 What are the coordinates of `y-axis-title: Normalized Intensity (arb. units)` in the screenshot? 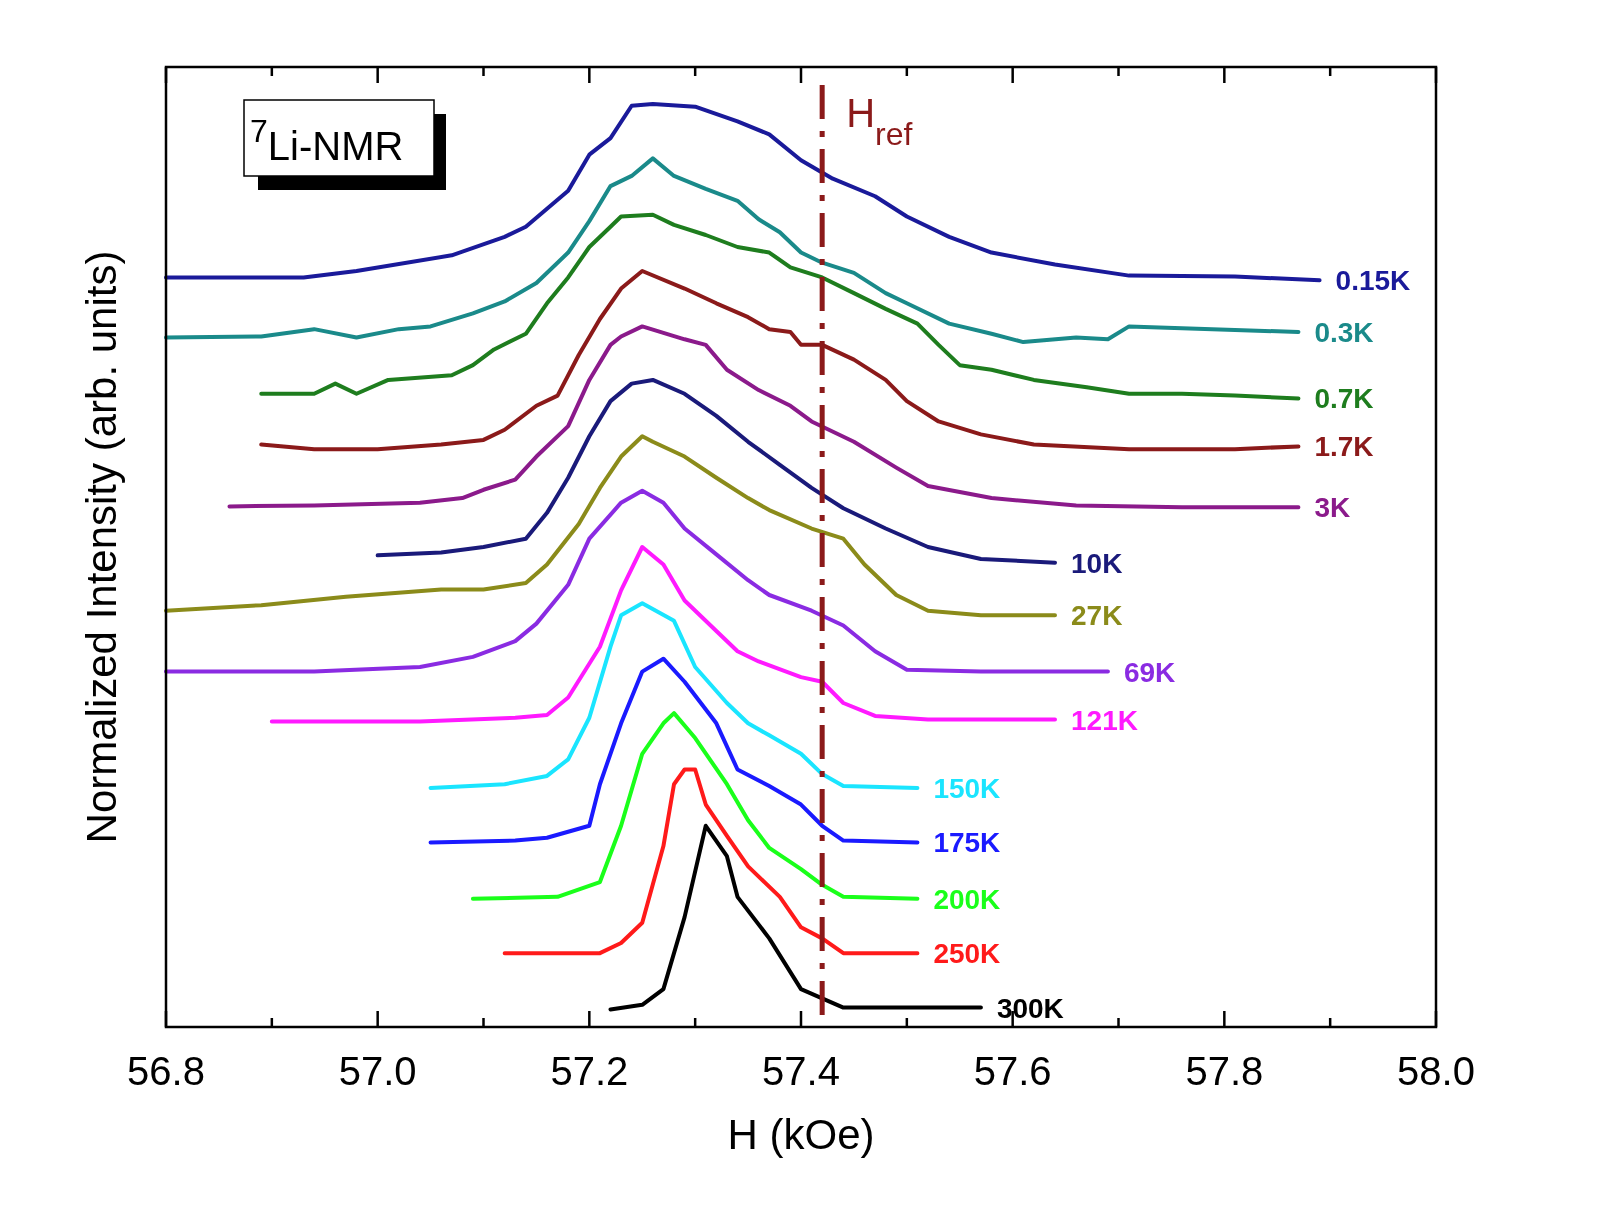 It's located at (101, 547).